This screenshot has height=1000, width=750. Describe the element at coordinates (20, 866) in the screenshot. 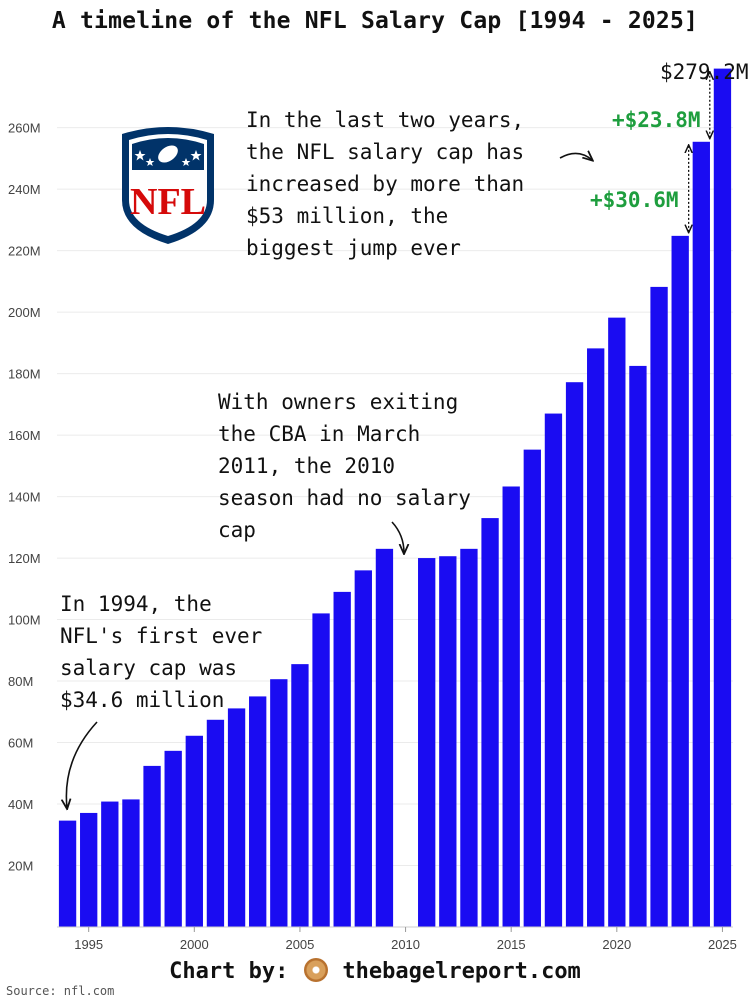

I see `y-tick-label: 20M` at that location.